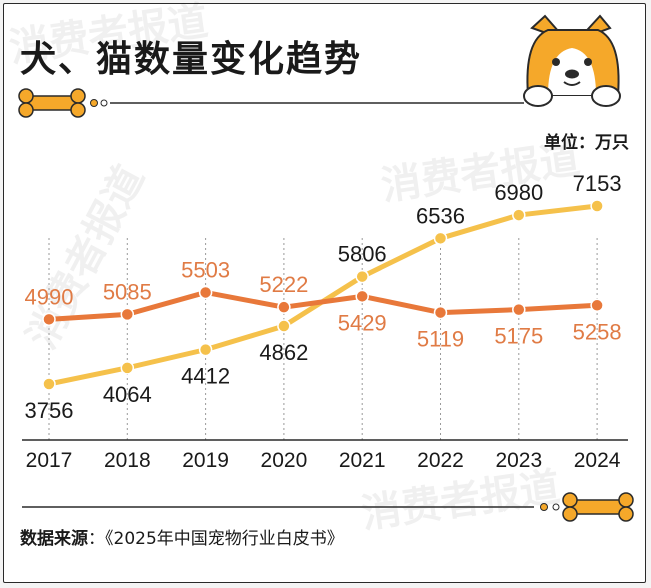 The width and height of the screenshot is (651, 588). I want to click on dog-data-label: 5175, so click(518, 336).